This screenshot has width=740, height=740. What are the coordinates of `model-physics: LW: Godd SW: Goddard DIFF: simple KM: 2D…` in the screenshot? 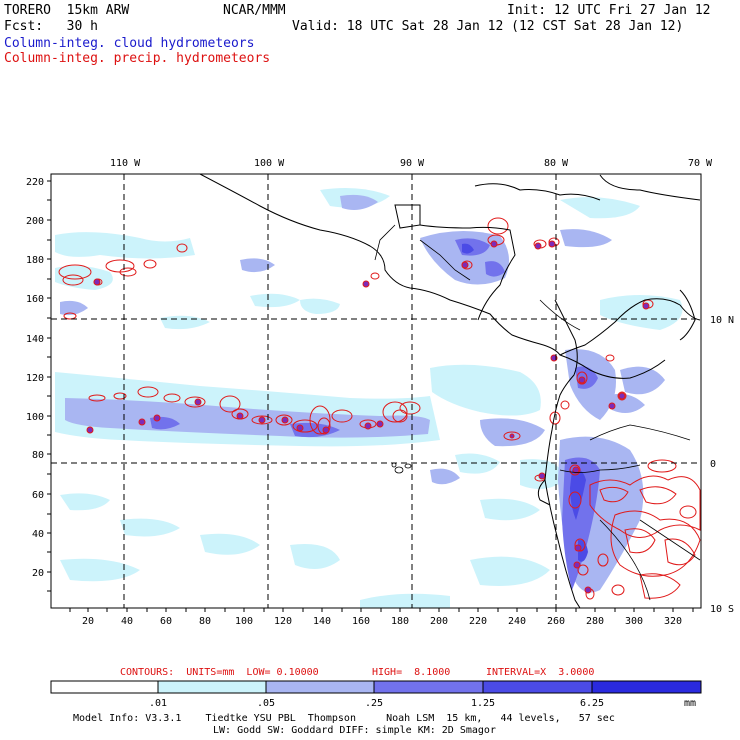 It's located at (354, 730).